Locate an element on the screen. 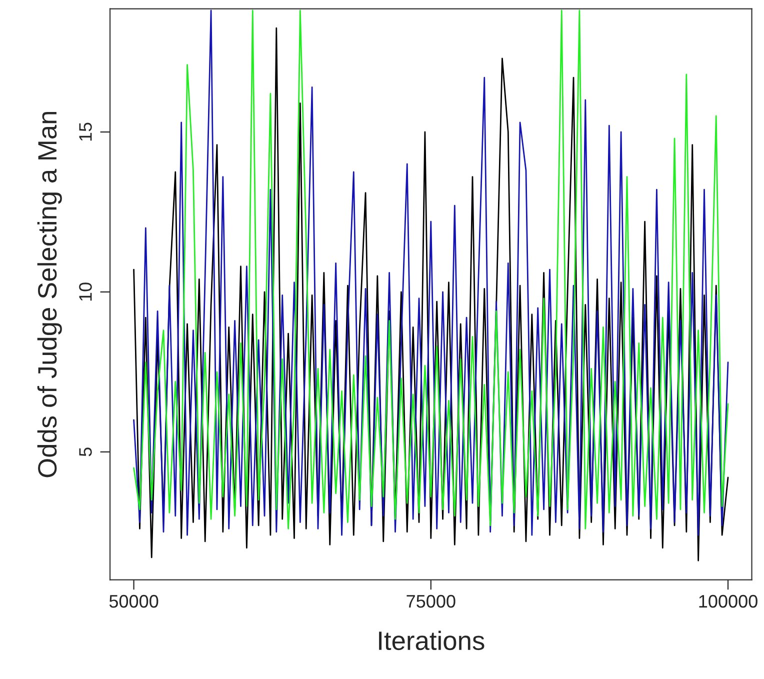 The width and height of the screenshot is (764, 679). x-tick-label: 75000 is located at coordinates (431, 601).